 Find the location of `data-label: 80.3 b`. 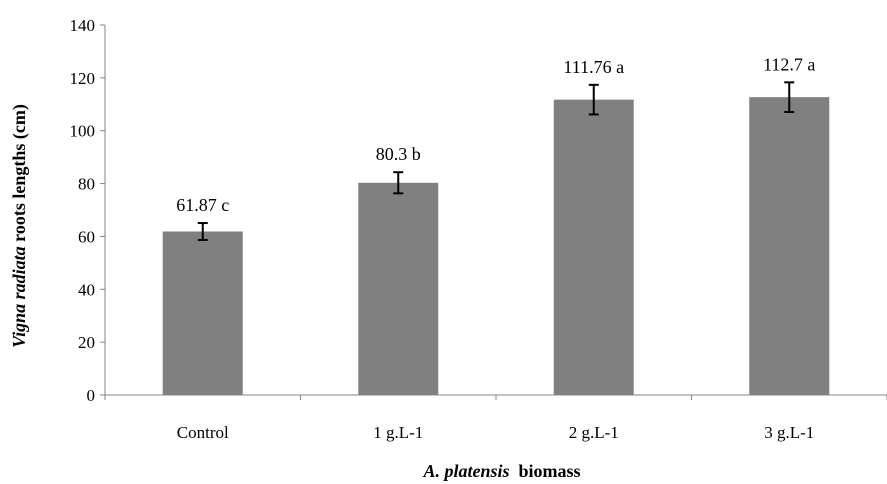

data-label: 80.3 b is located at coordinates (398, 154).